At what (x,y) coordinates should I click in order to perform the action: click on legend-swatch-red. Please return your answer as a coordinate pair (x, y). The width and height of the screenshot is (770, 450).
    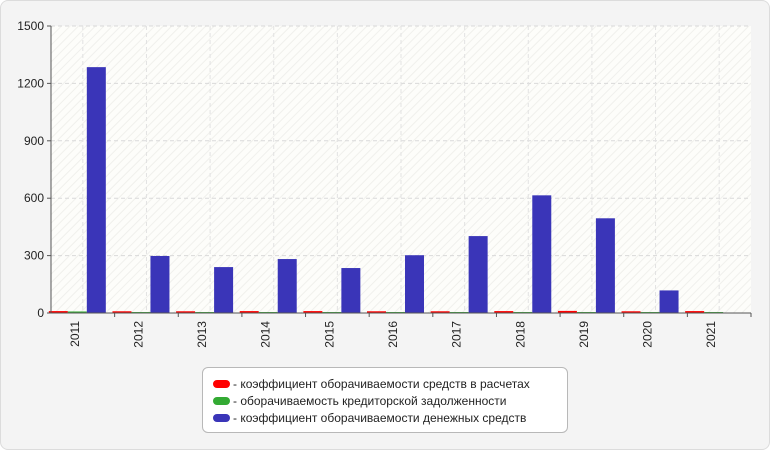
    Looking at the image, I should click on (221, 383).